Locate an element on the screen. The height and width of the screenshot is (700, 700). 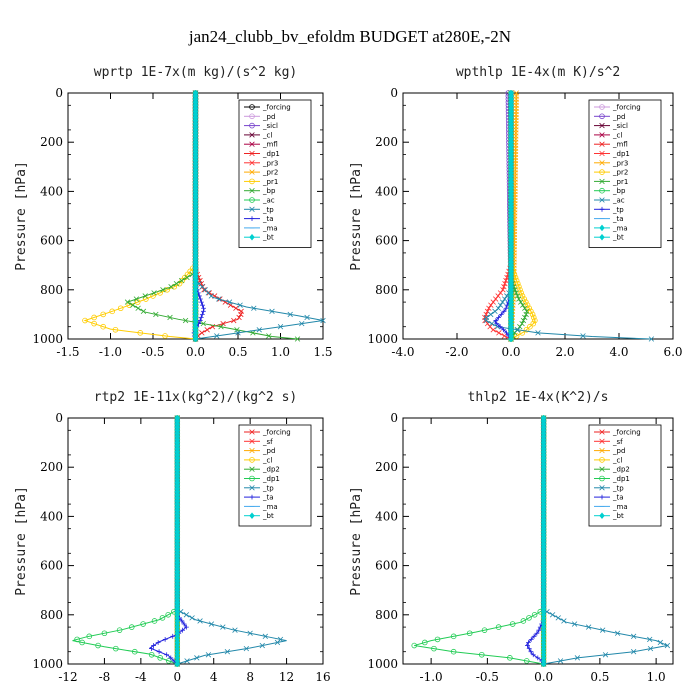
x-tick-label: -8 is located at coordinates (105, 677).